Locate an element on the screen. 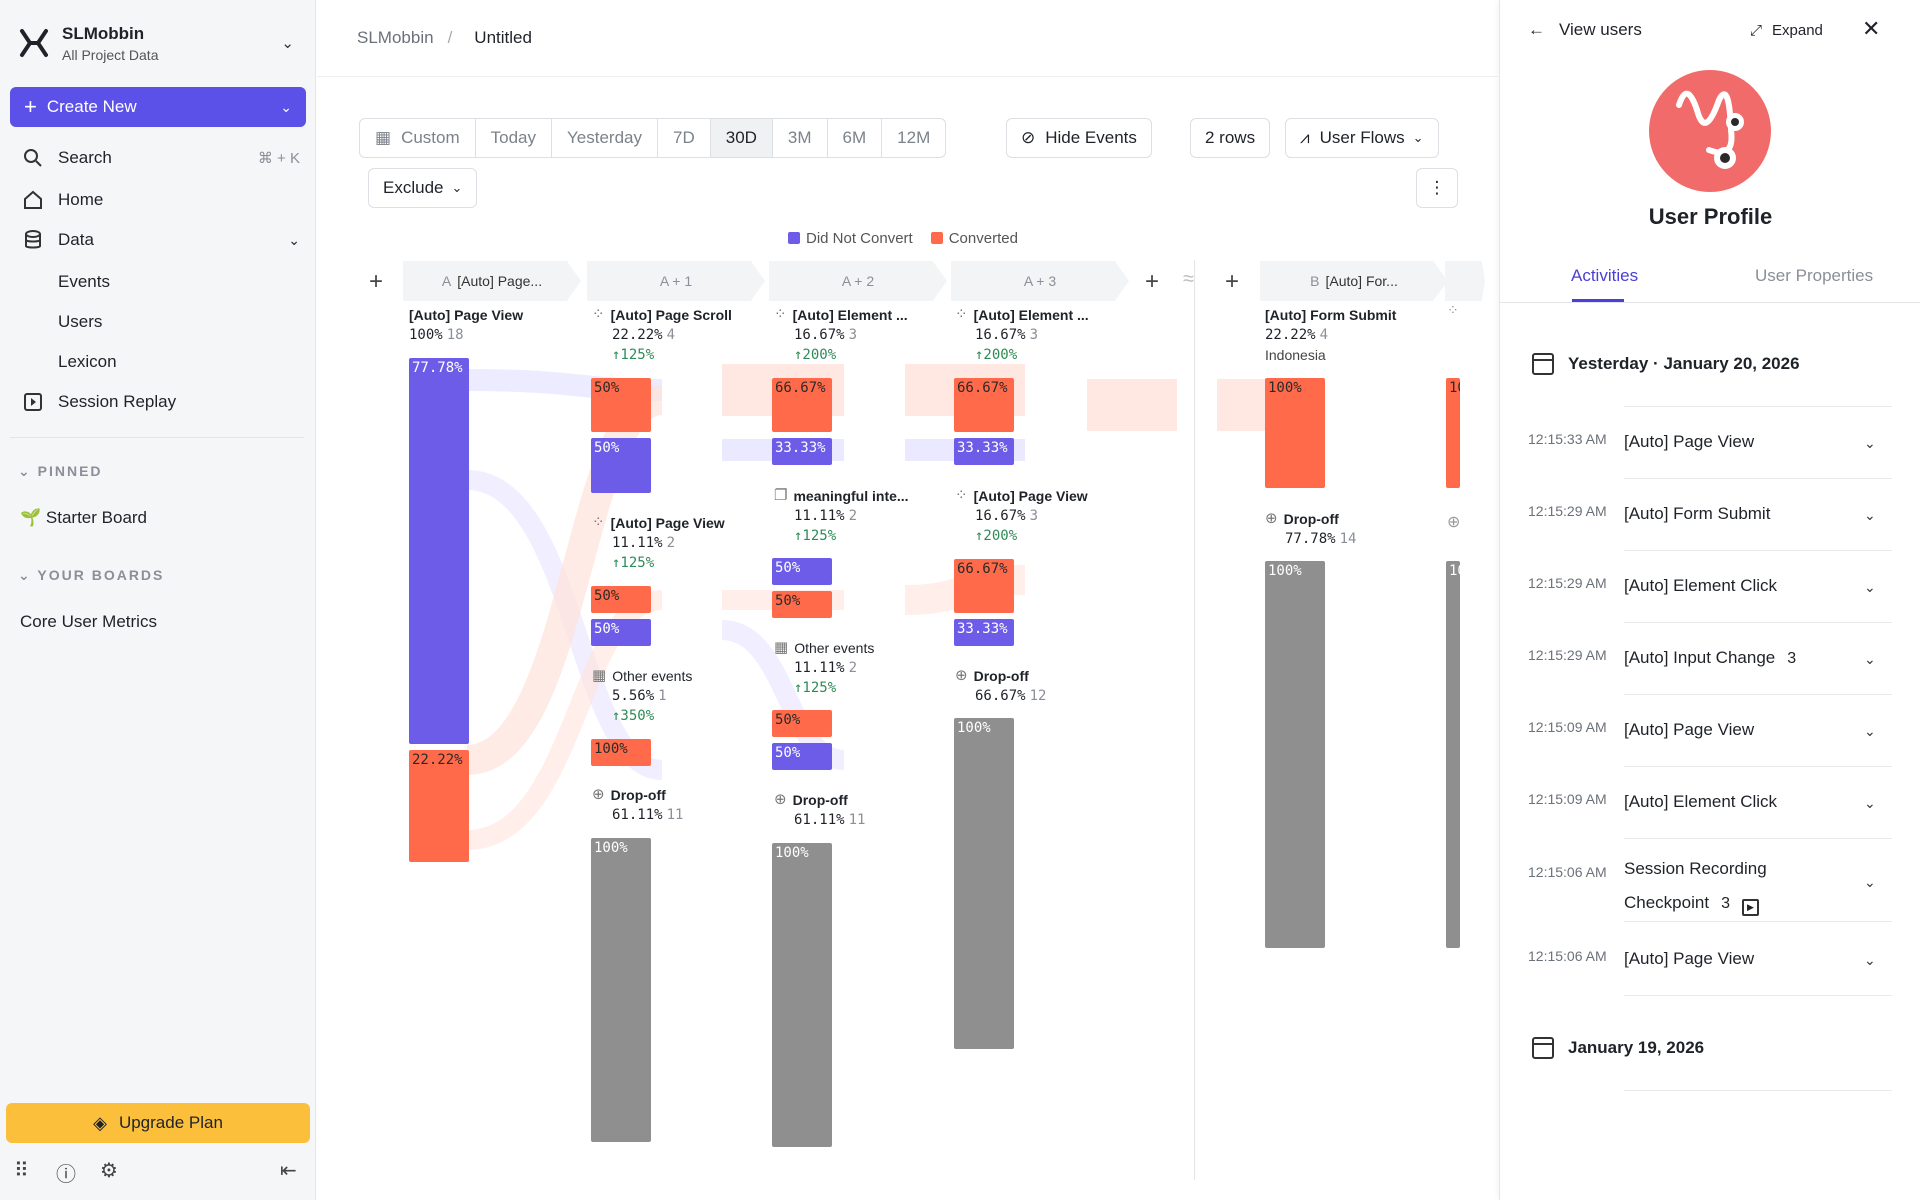  range-12m: 12M is located at coordinates (914, 137).